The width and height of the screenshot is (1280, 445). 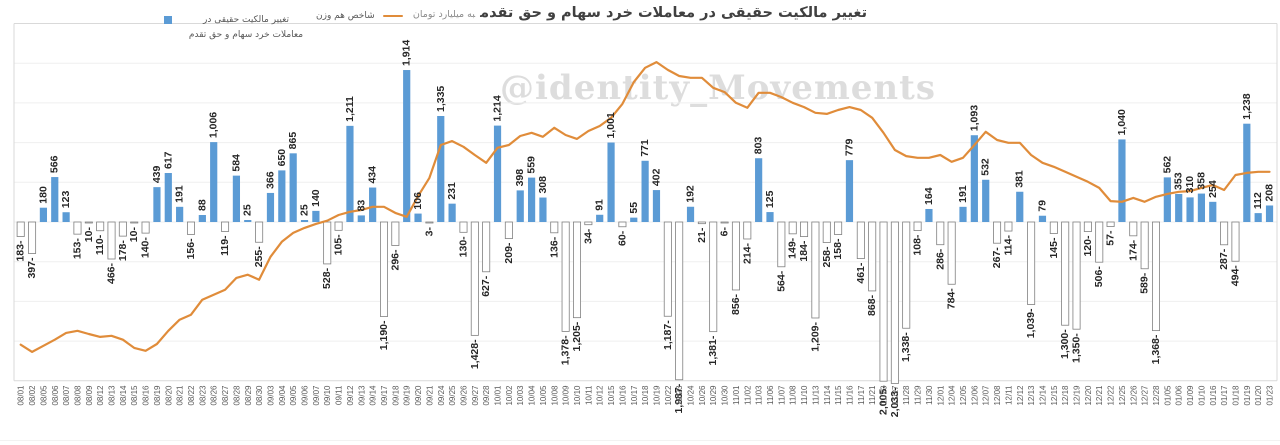 I want to click on bar-value-label: 1,093, so click(x=974, y=118).